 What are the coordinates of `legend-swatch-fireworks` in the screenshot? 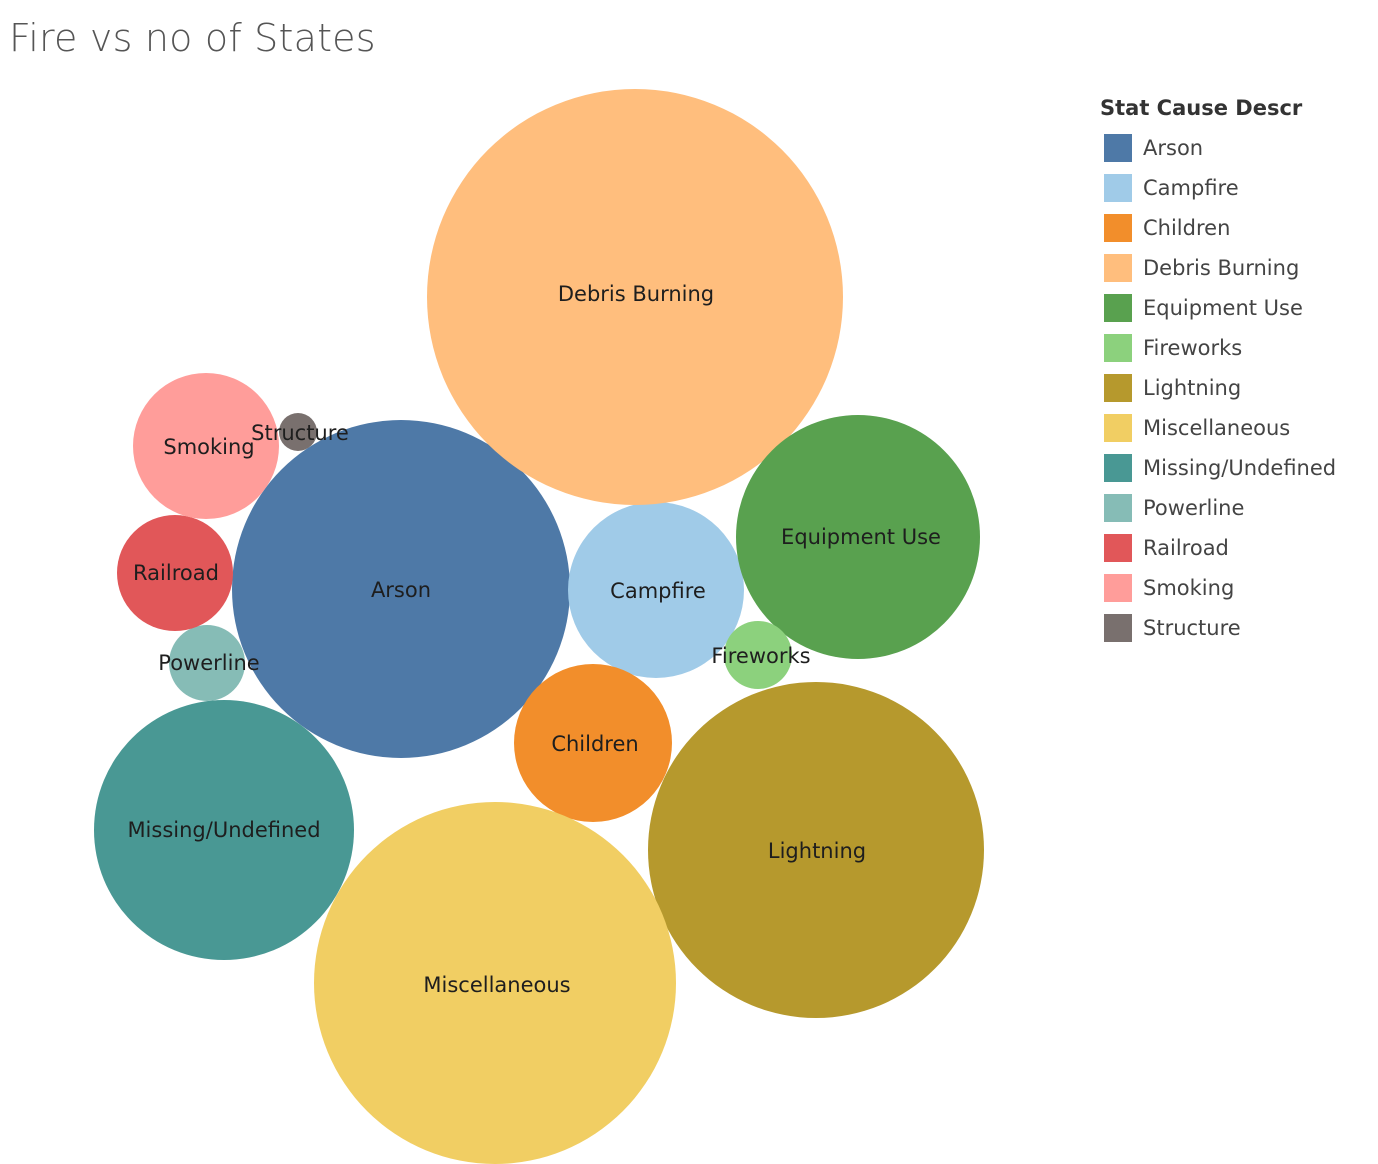 It's located at (1118, 348).